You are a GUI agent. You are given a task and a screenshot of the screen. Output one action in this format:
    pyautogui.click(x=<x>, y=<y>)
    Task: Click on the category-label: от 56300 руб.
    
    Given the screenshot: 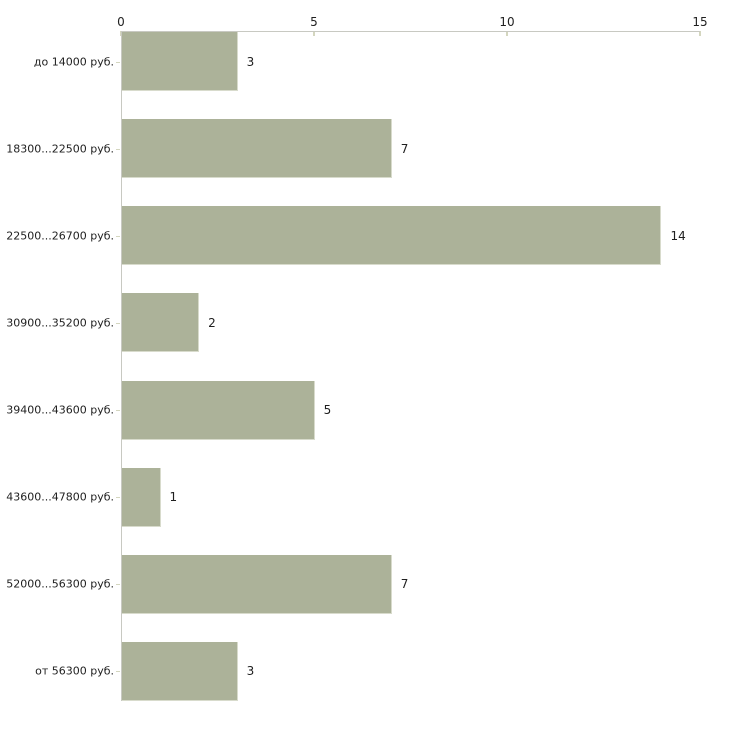 What is the action you would take?
    pyautogui.click(x=74, y=671)
    